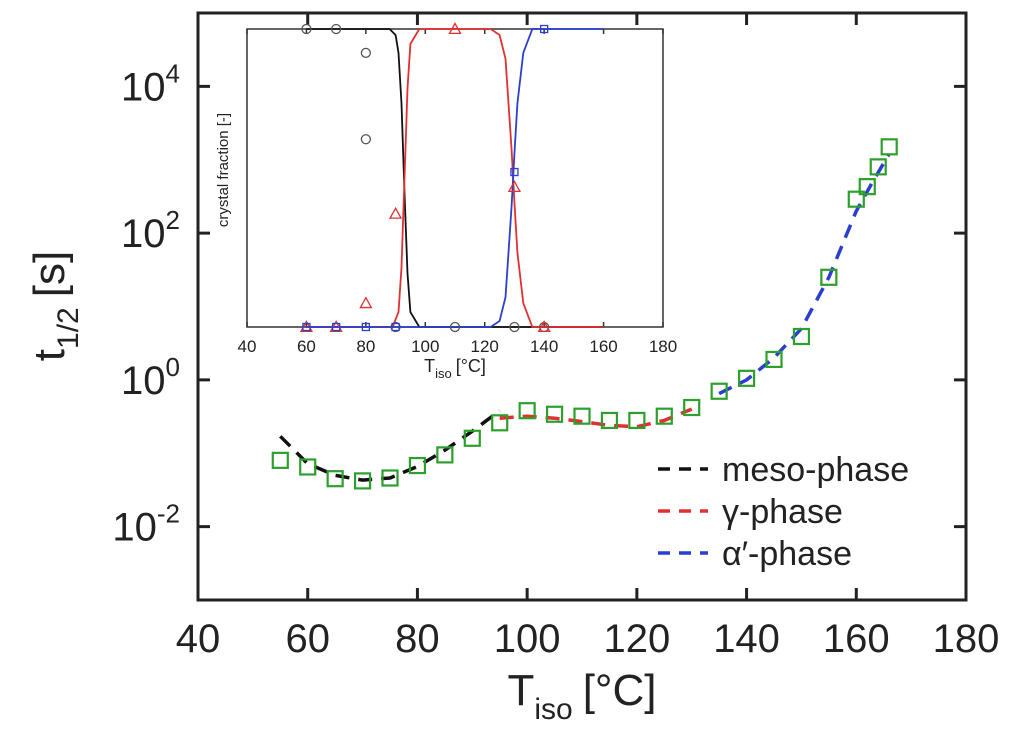 Image resolution: width=1013 pixels, height=730 pixels. I want to click on main-x-tick-labels: 40 60 80 100 120 140 160 180, so click(588, 639).